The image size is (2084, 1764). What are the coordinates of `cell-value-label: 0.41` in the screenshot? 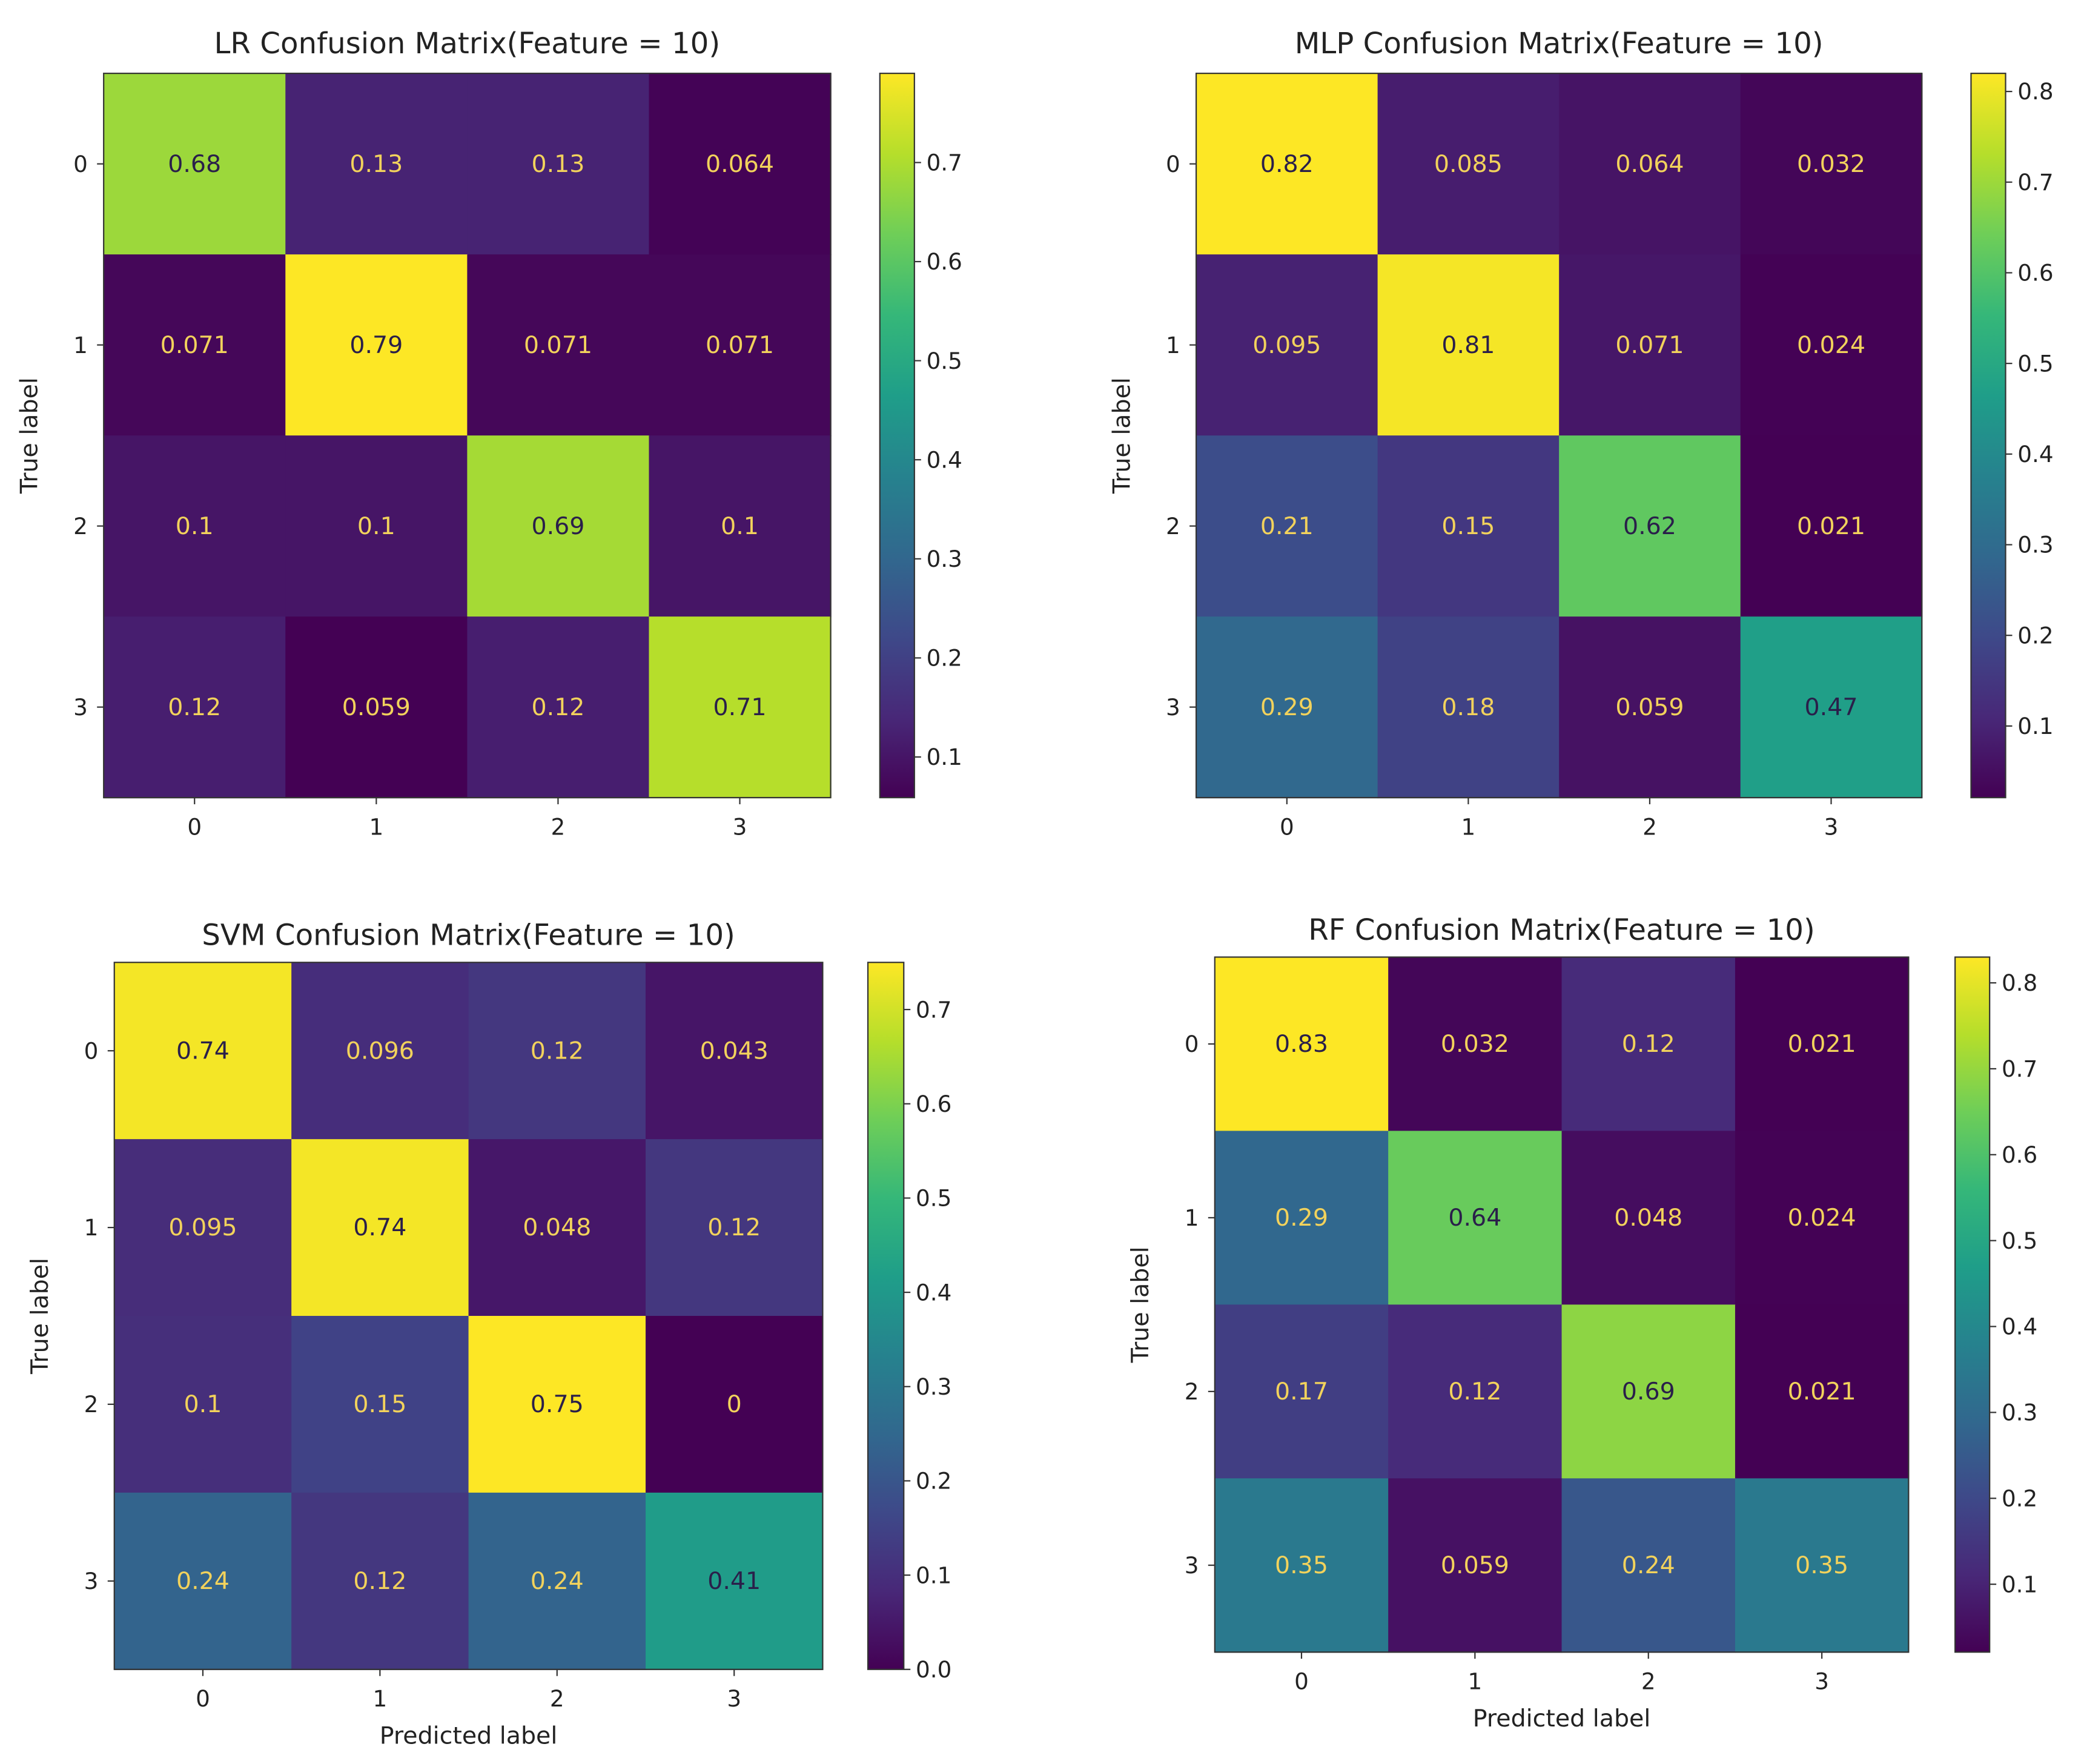 It's located at (734, 1581).